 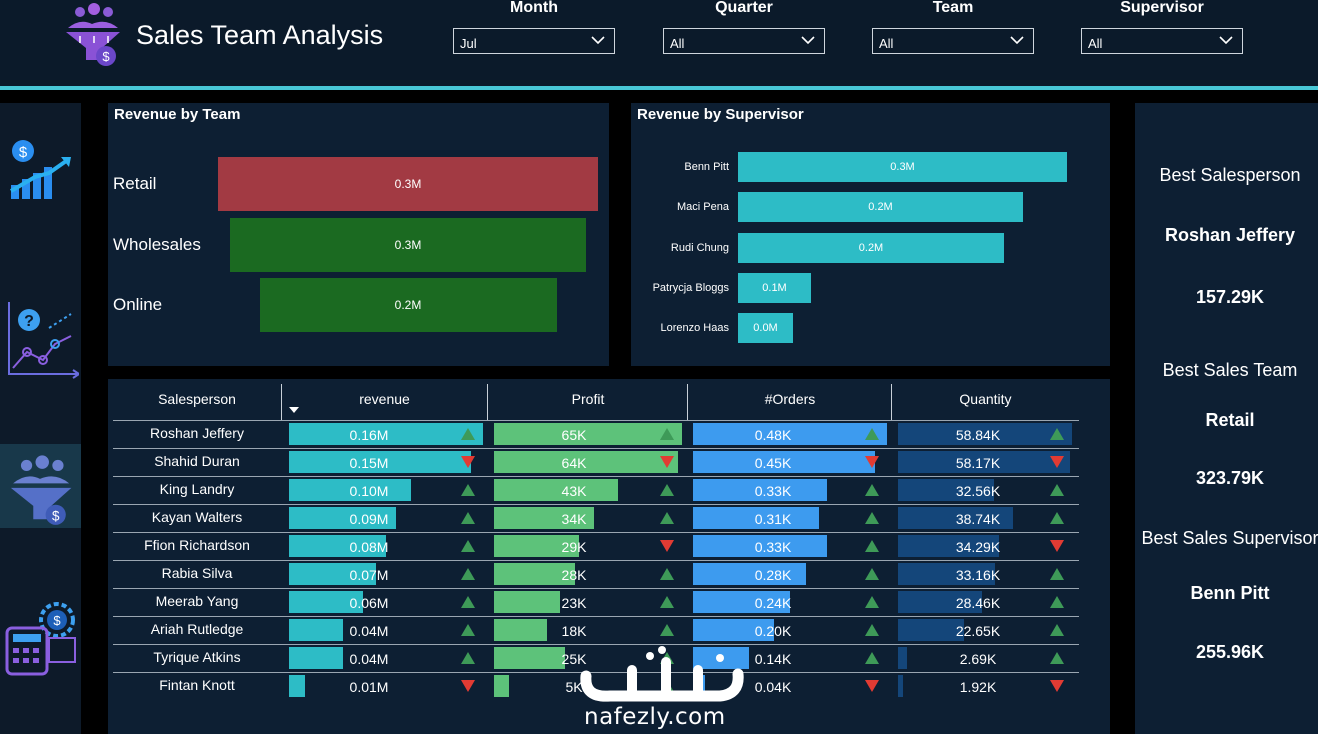 What do you see at coordinates (294, 410) in the screenshot?
I see `sort-descending-icon` at bounding box center [294, 410].